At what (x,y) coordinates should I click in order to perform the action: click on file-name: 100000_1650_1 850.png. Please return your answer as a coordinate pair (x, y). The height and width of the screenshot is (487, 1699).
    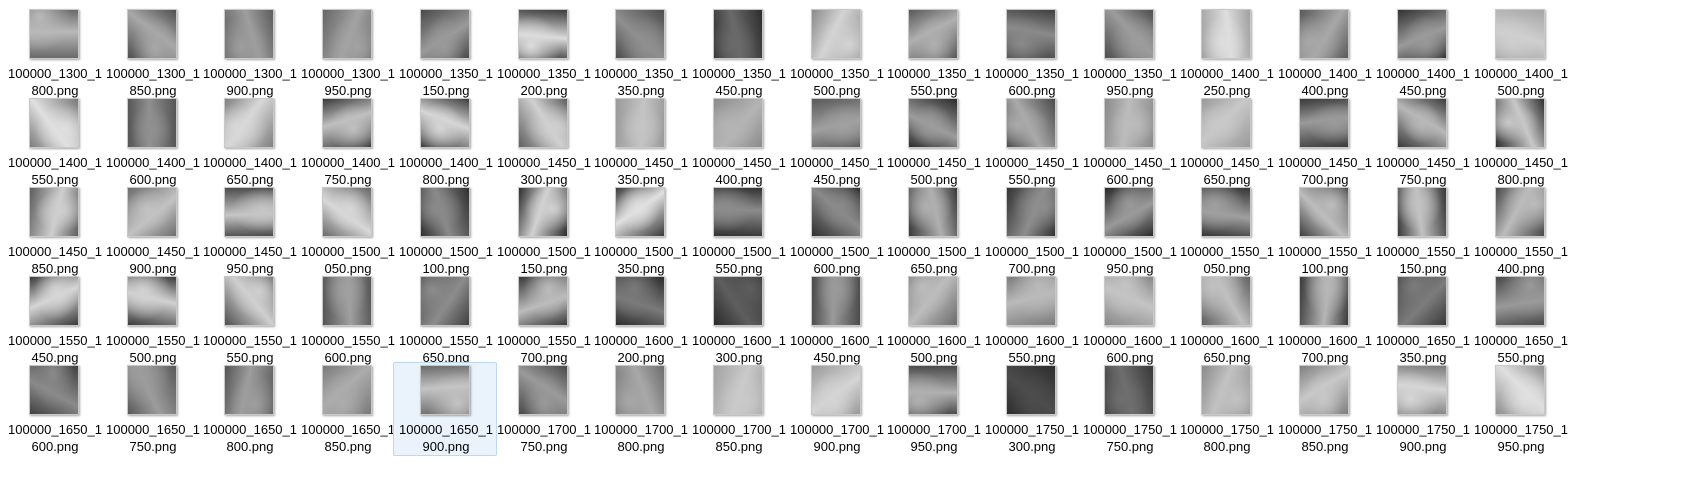
    Looking at the image, I should click on (348, 438).